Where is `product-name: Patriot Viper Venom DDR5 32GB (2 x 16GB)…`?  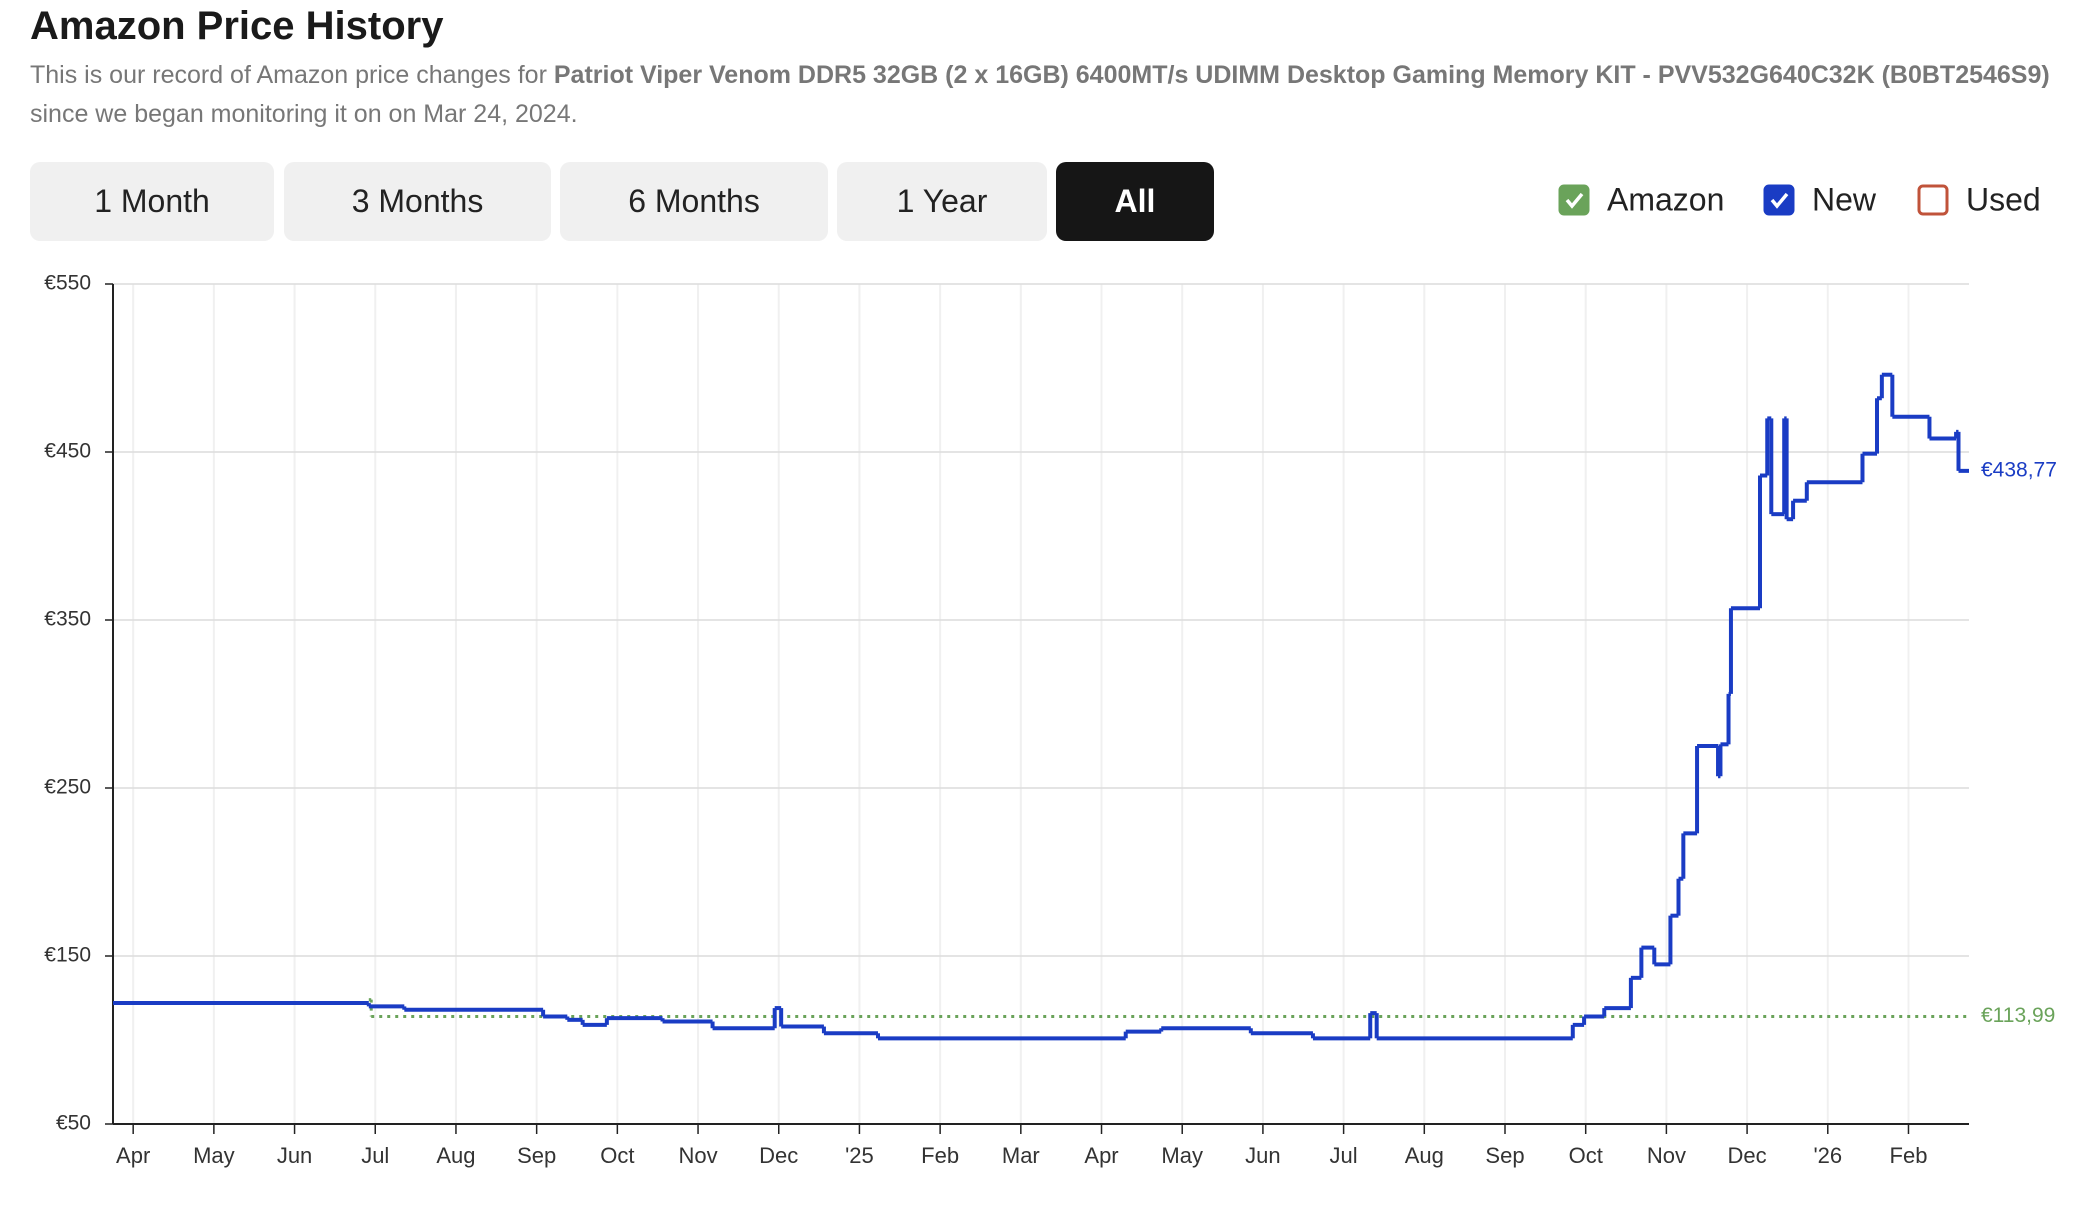
product-name: Patriot Viper Venom DDR5 32GB (2 x 16GB)… is located at coordinates (1301, 75).